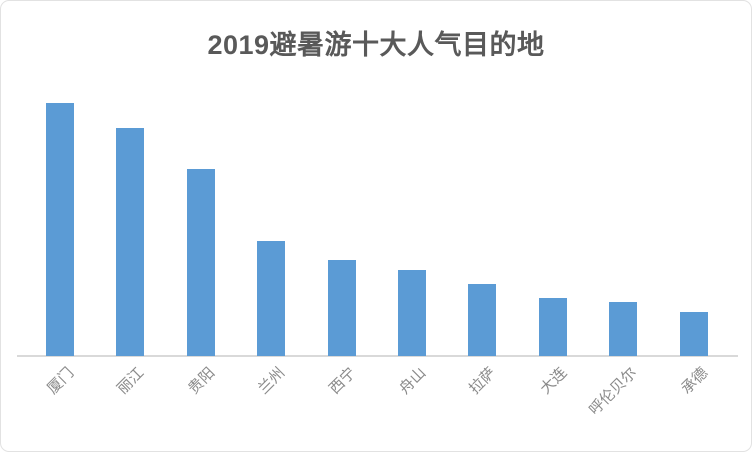 The width and height of the screenshot is (752, 452). I want to click on x-axis-label: 大连, so click(553, 381).